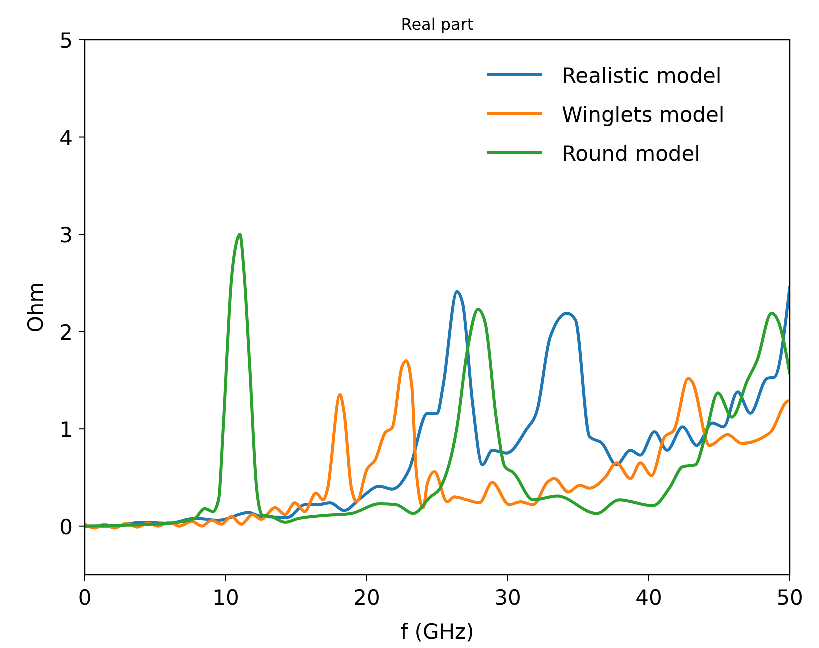  I want to click on x-axis-title: f (GHz), so click(437, 632).